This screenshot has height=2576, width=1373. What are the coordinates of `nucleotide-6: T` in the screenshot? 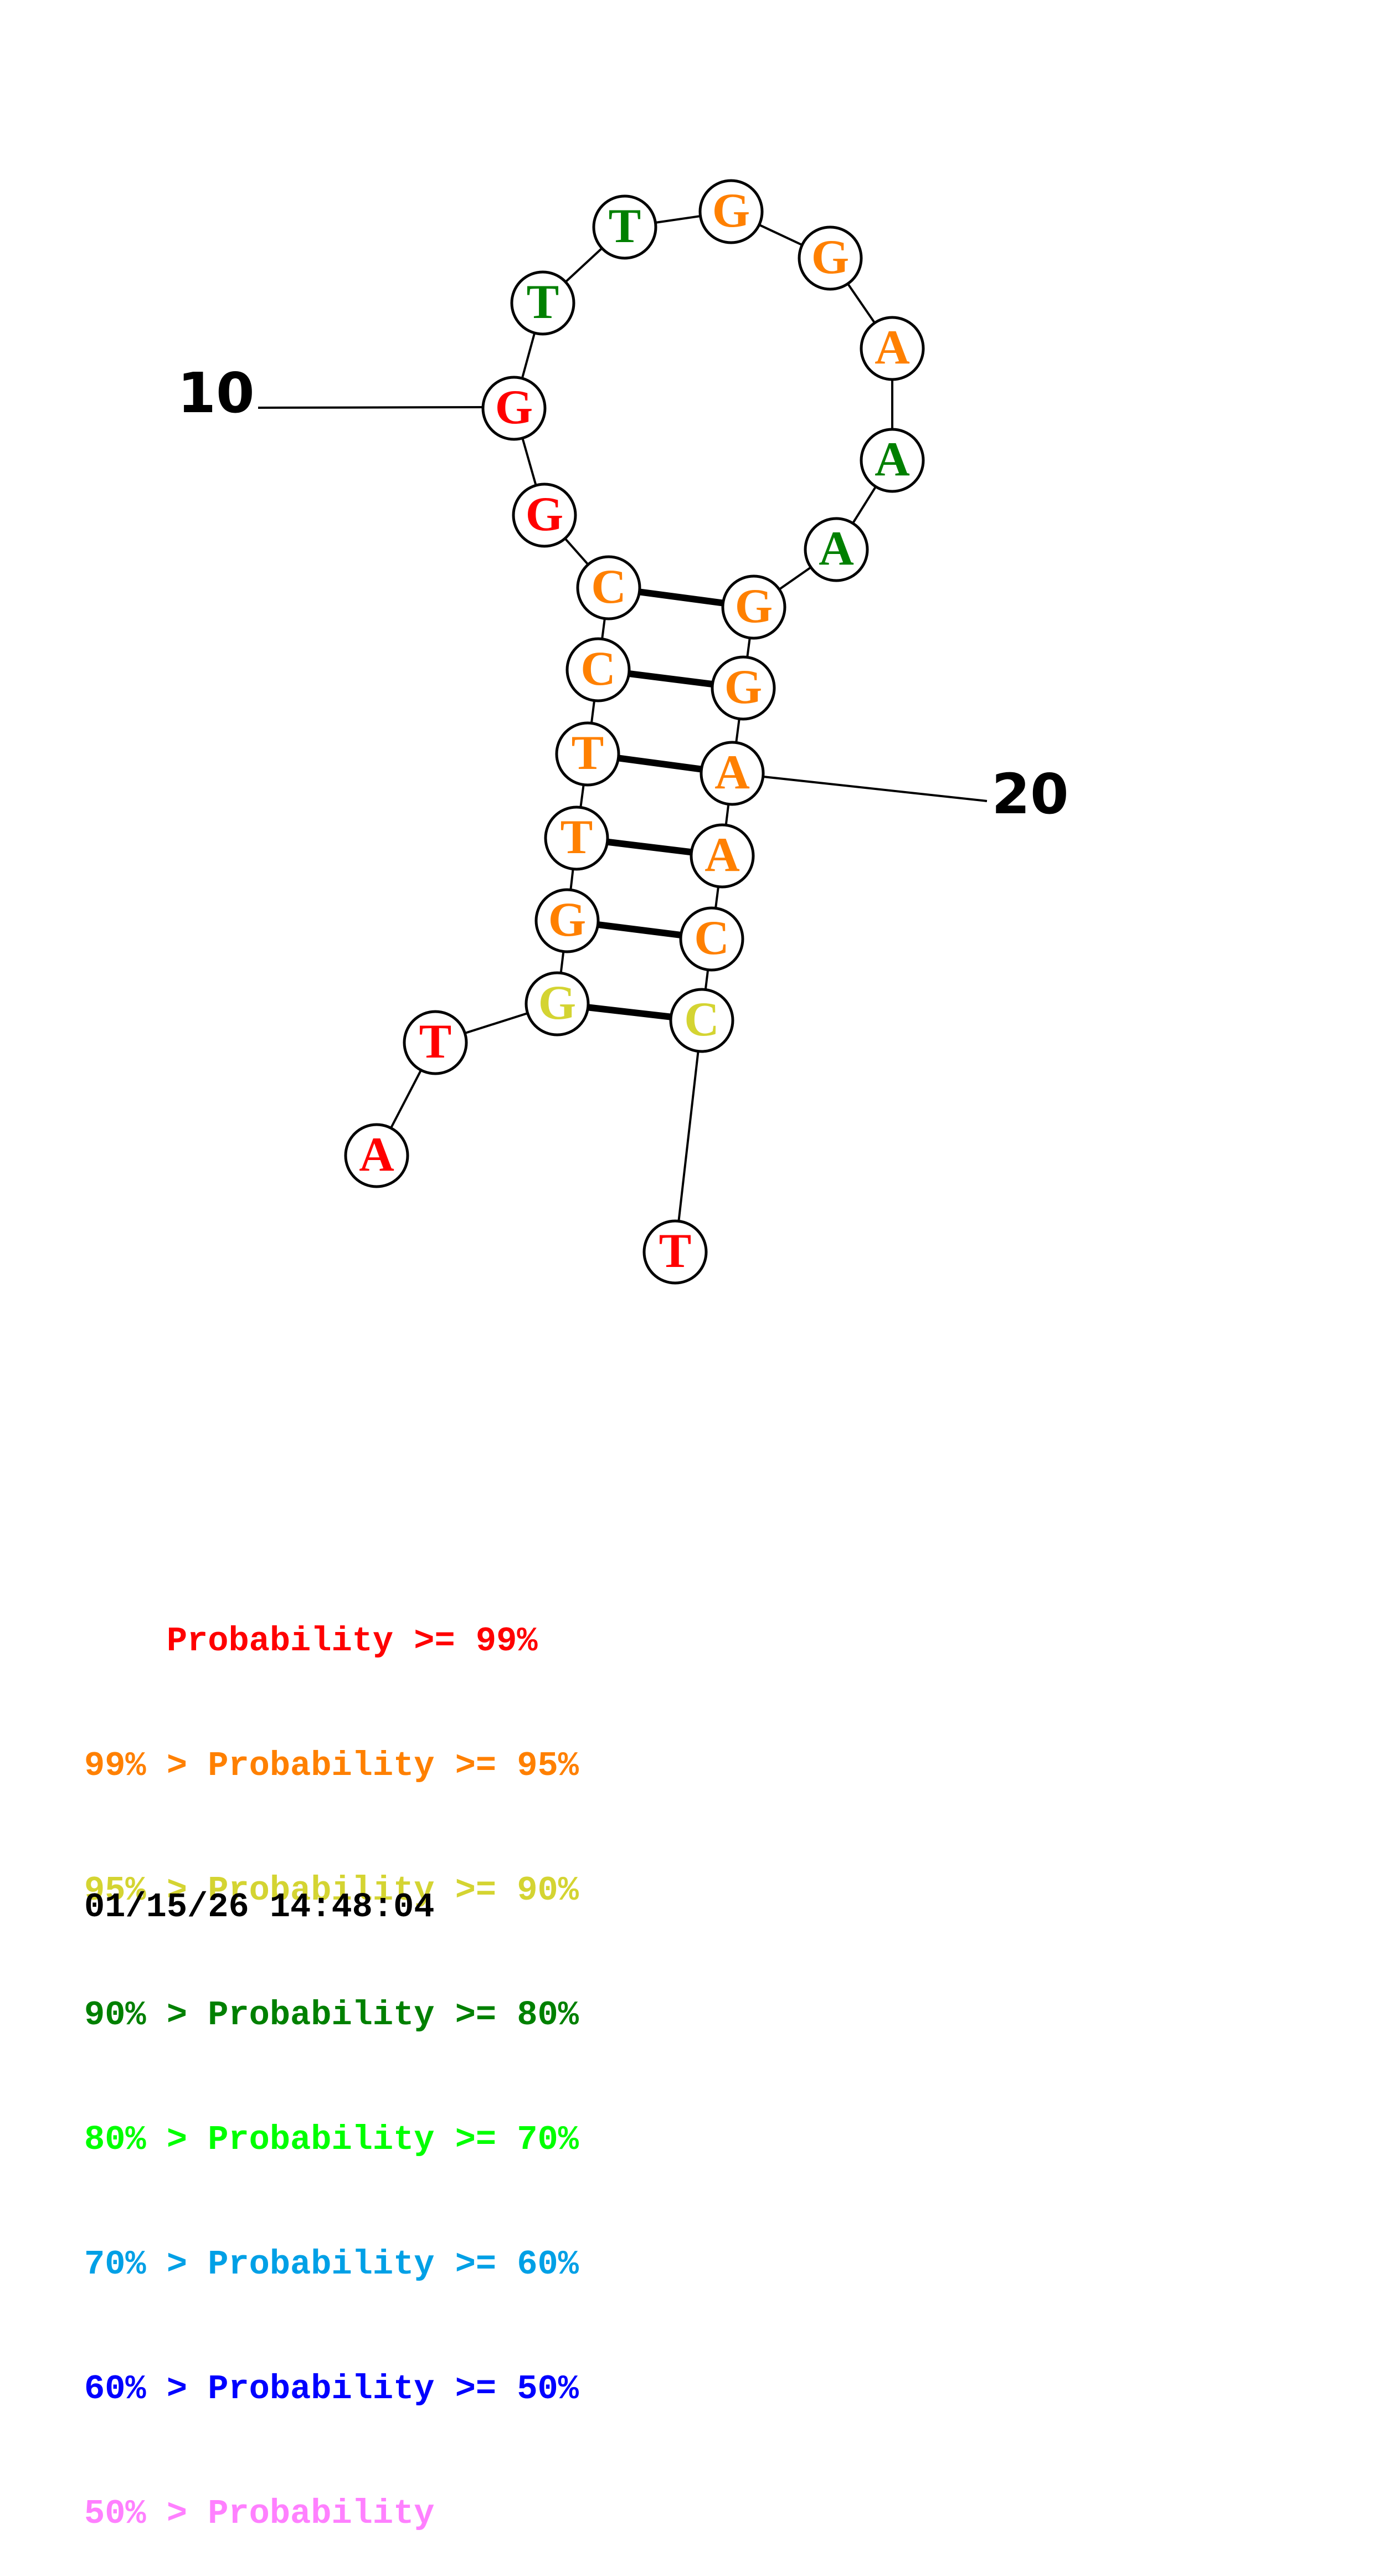 It's located at (587, 754).